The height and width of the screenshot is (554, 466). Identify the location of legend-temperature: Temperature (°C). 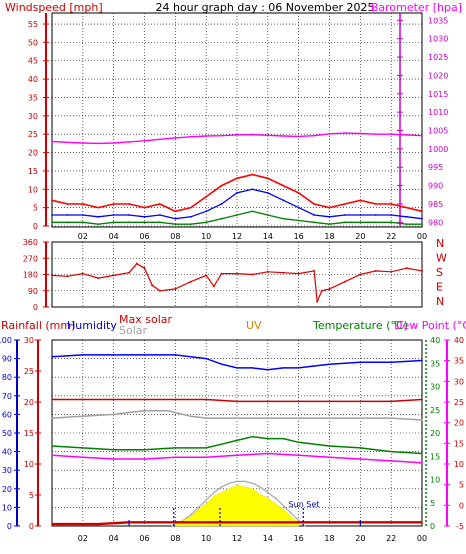
(360, 325).